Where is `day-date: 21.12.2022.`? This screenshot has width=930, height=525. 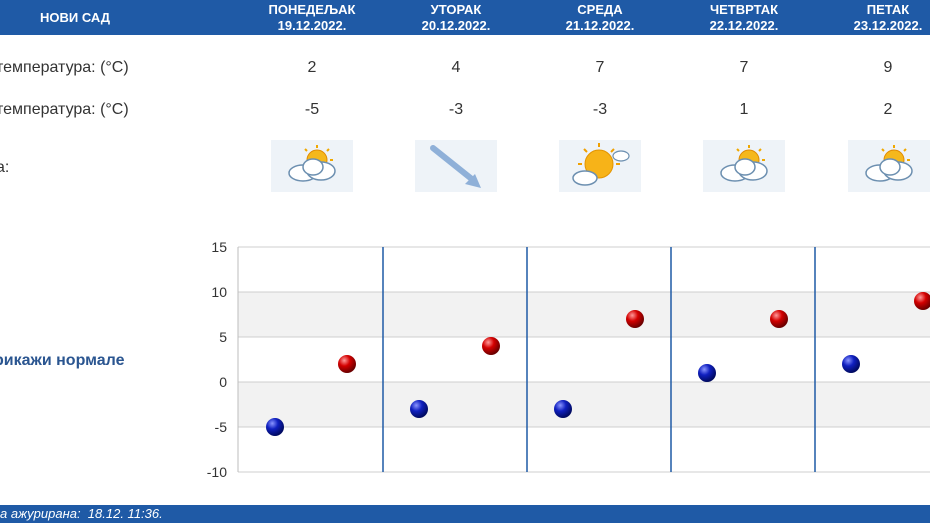
day-date: 21.12.2022. is located at coordinates (600, 25).